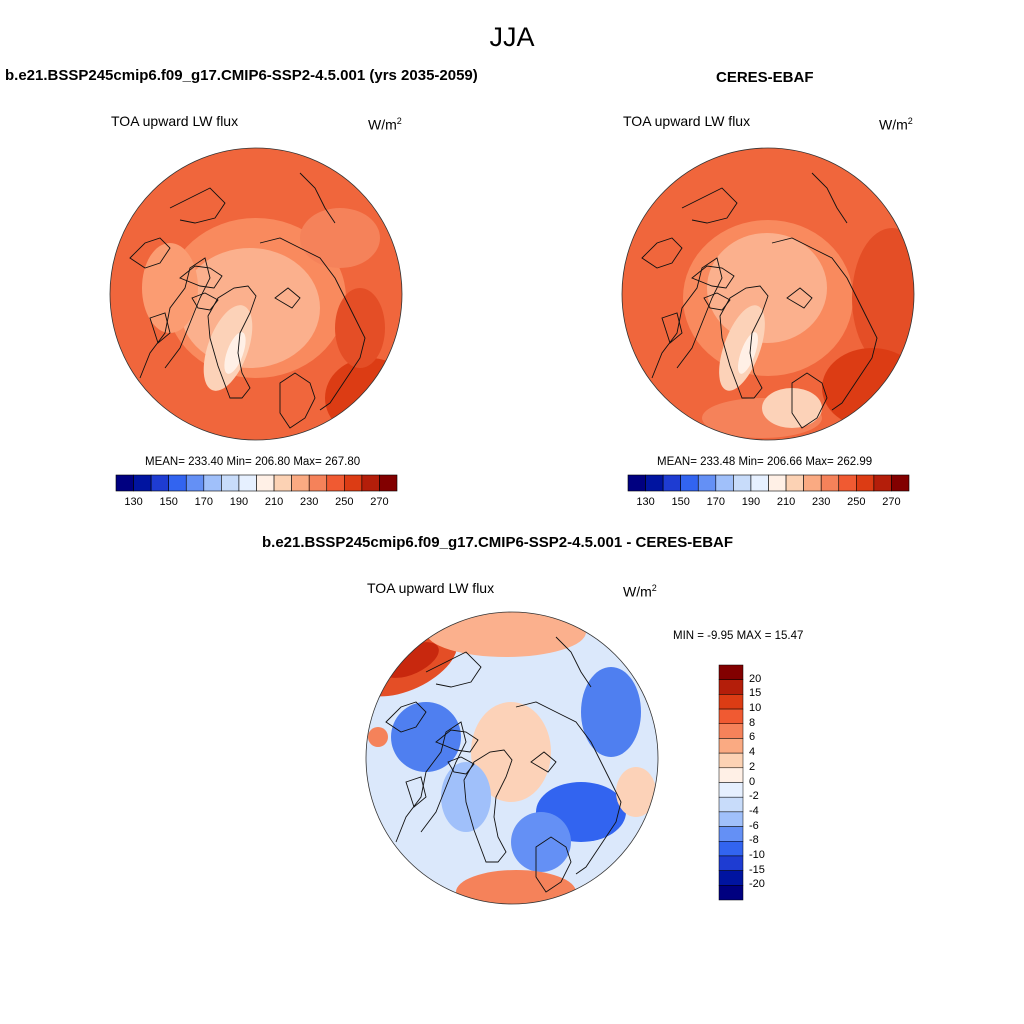 This screenshot has height=1024, width=1024. I want to click on colorbar-tick-label: 6, so click(752, 737).